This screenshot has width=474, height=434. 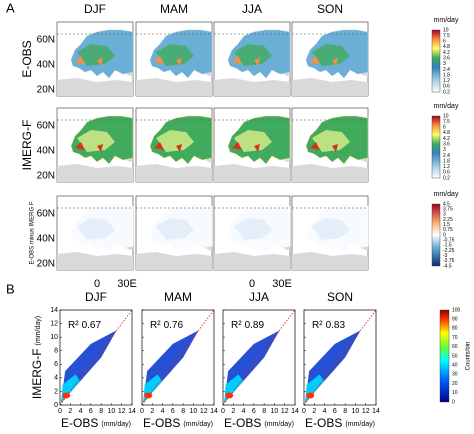 What do you see at coordinates (10, 7) in the screenshot?
I see `panel-label: A` at bounding box center [10, 7].